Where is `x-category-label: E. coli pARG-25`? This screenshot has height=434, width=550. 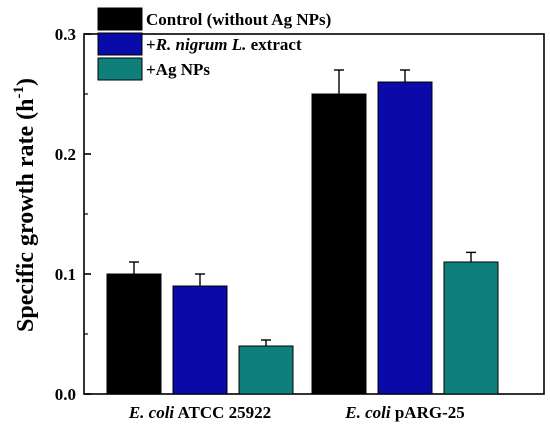 x-category-label: E. coli pARG-25 is located at coordinates (404, 412).